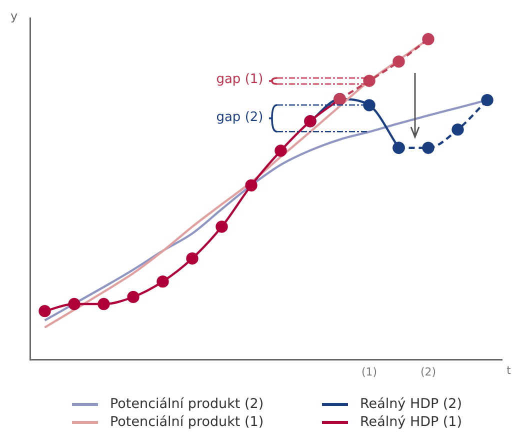 Image resolution: width=512 pixels, height=442 pixels. Describe the element at coordinates (411, 422) in the screenshot. I see `legend-label: Reálný HDP (1)` at that location.